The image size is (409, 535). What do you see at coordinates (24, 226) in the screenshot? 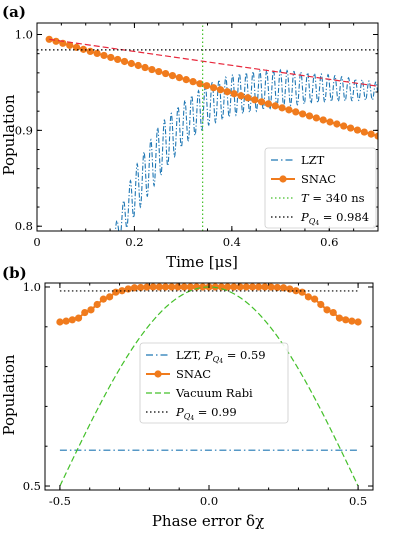
I see `ytick-label-a-0: 0.8` at bounding box center [24, 226].